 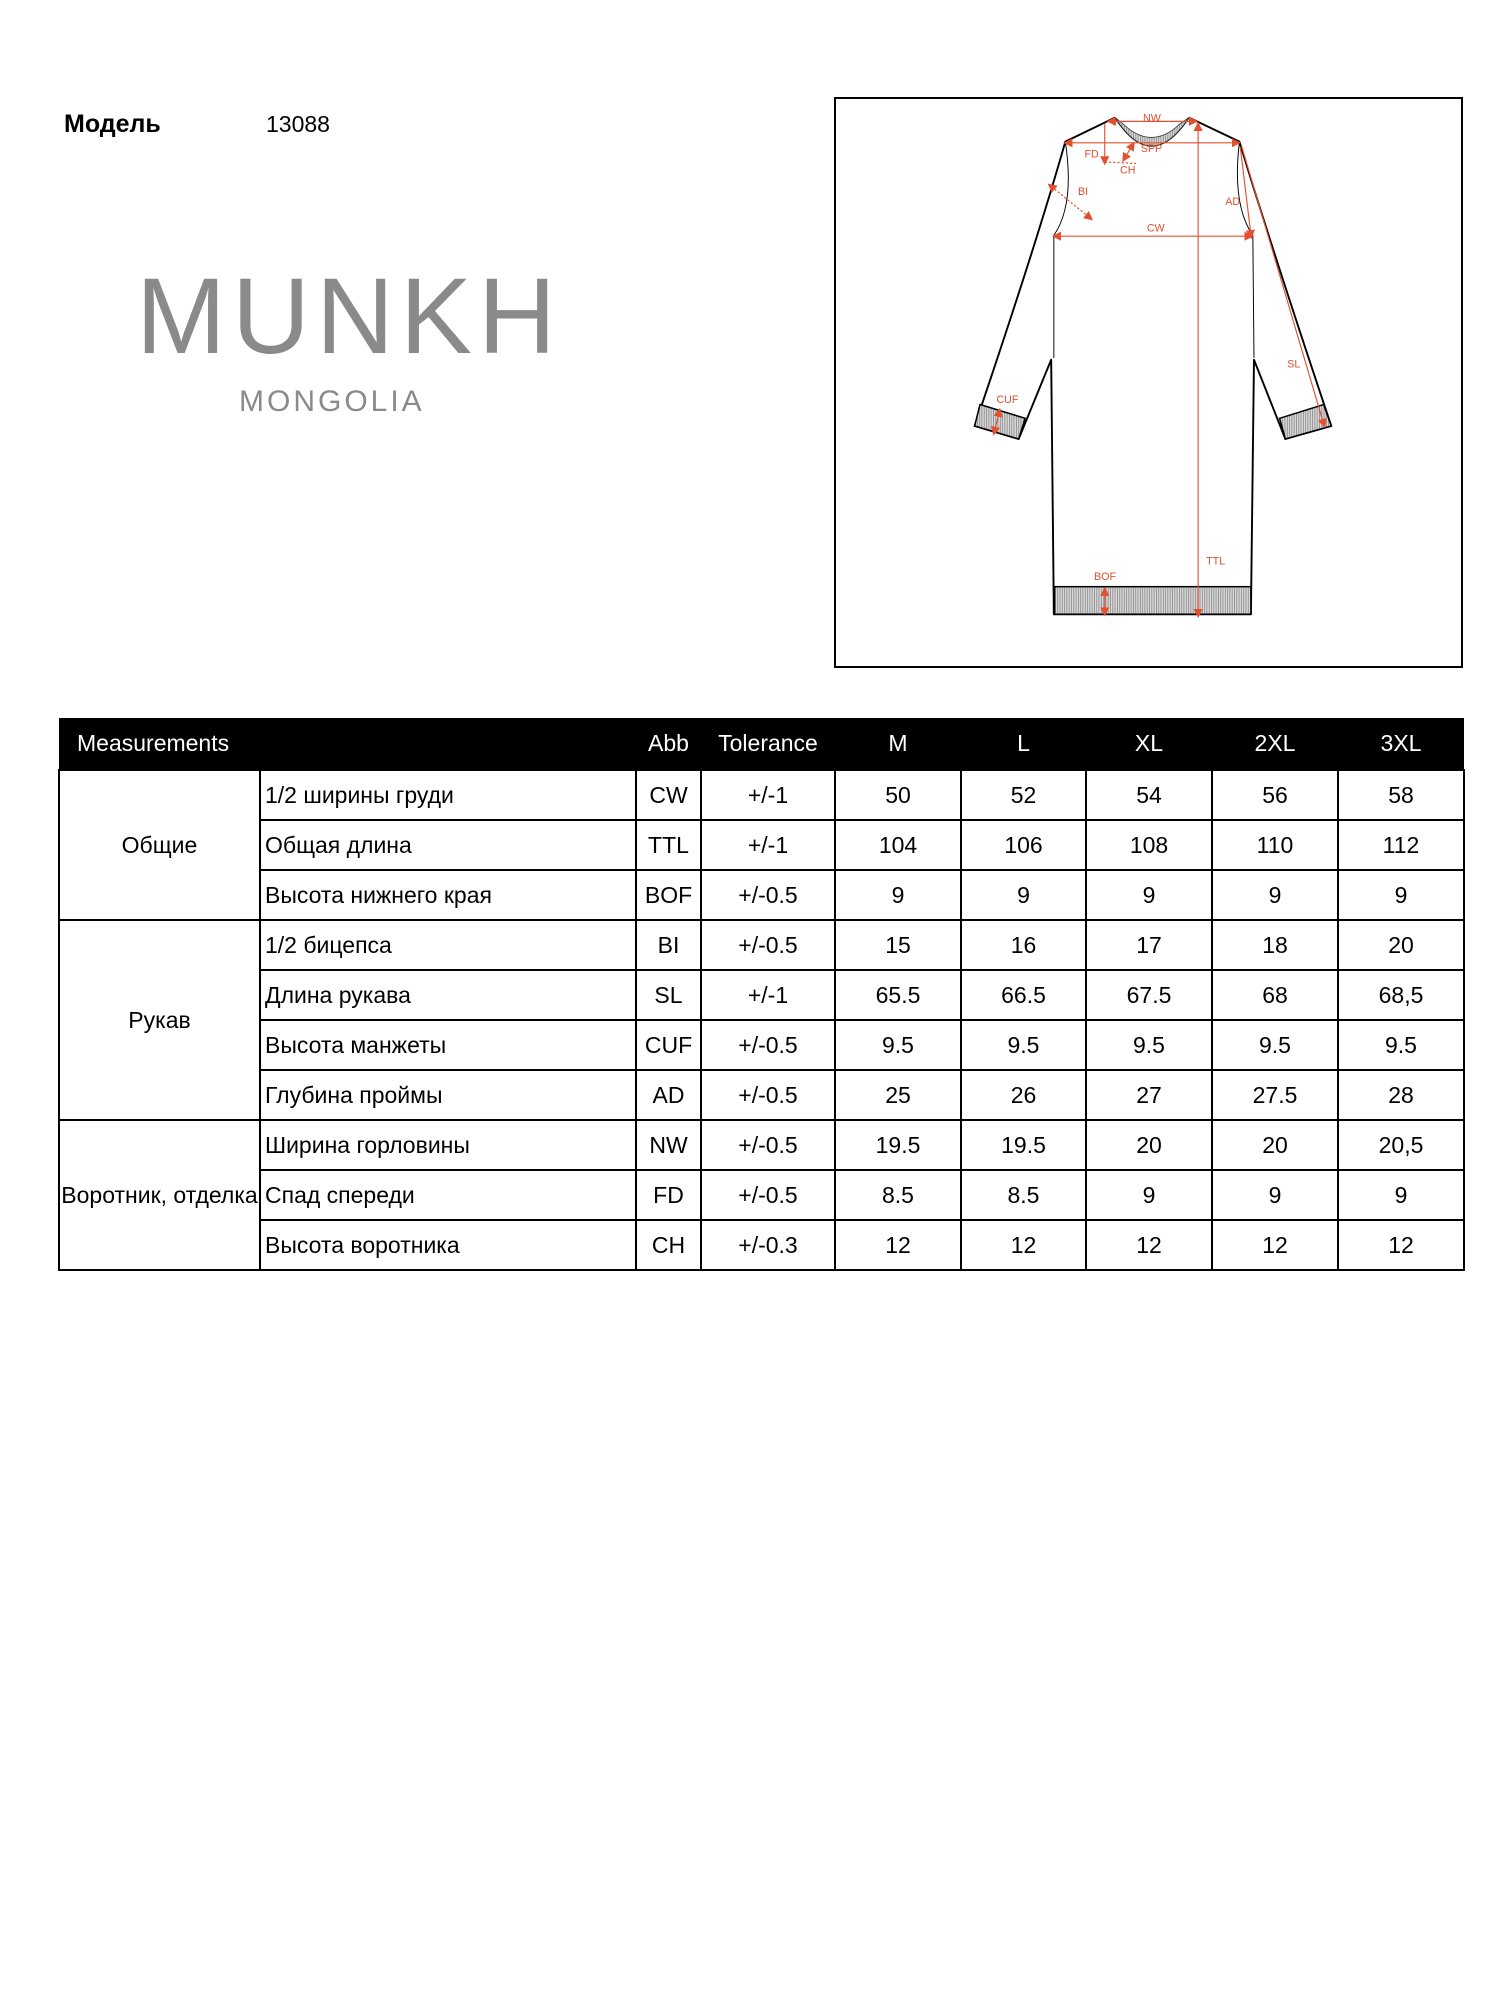 What do you see at coordinates (349, 315) in the screenshot?
I see `brand-logo: MUNKH` at bounding box center [349, 315].